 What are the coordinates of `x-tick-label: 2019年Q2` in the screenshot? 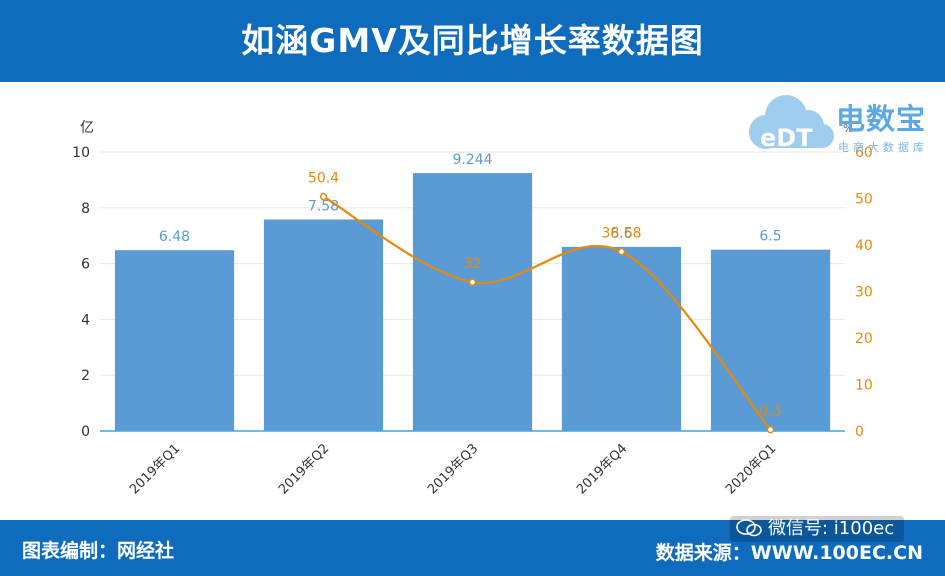 It's located at (304, 469).